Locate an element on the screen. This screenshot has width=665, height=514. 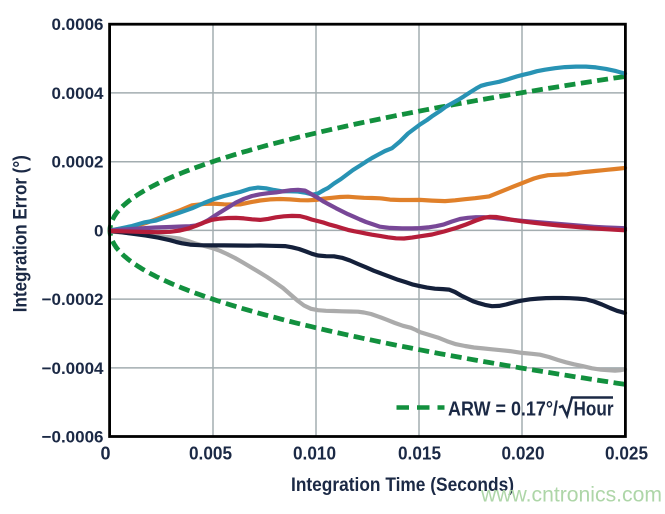
svg-text: 0.025 is located at coordinates (626, 454).